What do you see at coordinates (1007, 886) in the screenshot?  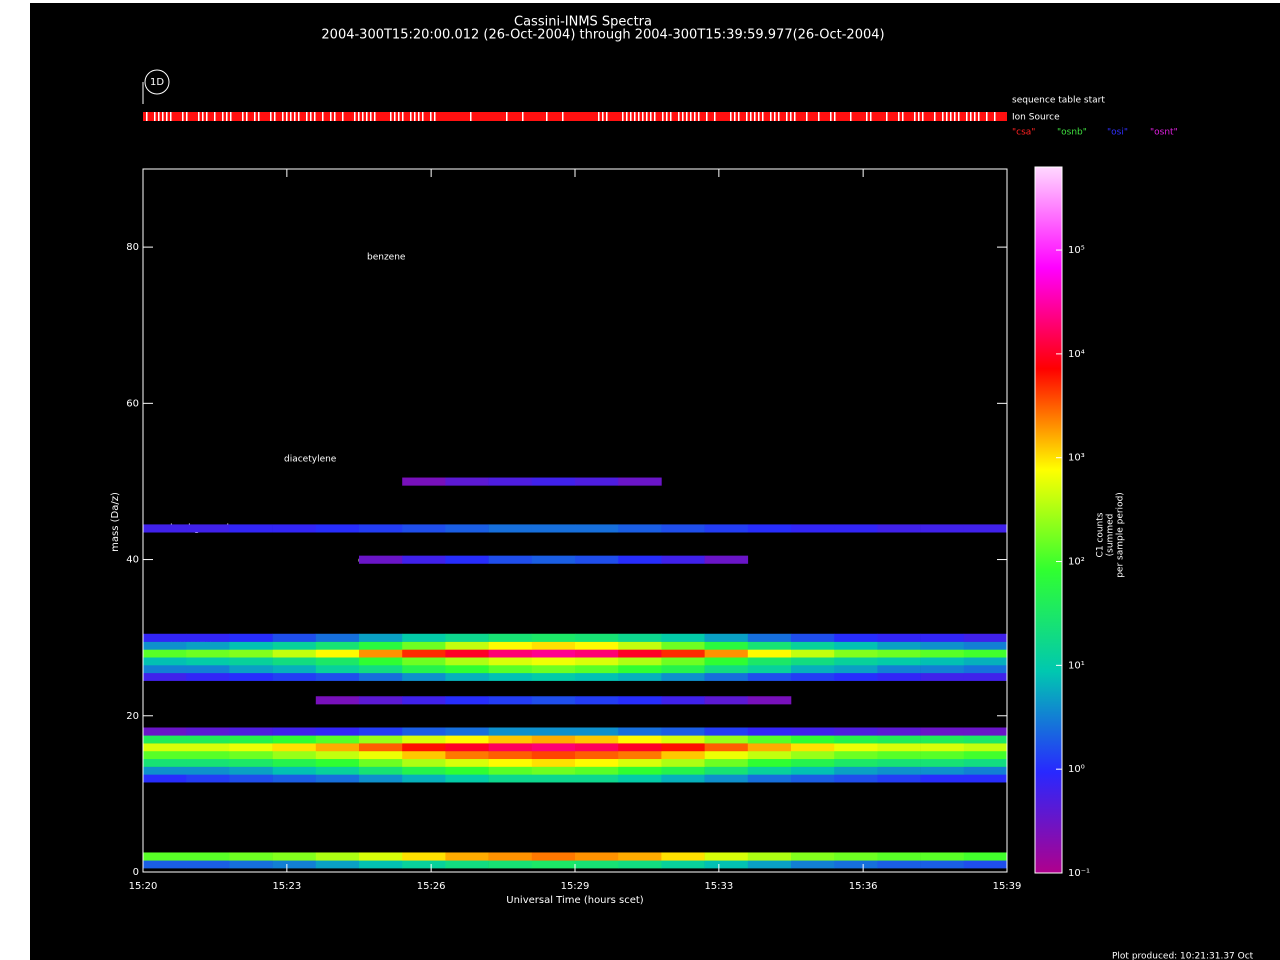 I see `x-tick-label: 15:39` at bounding box center [1007, 886].